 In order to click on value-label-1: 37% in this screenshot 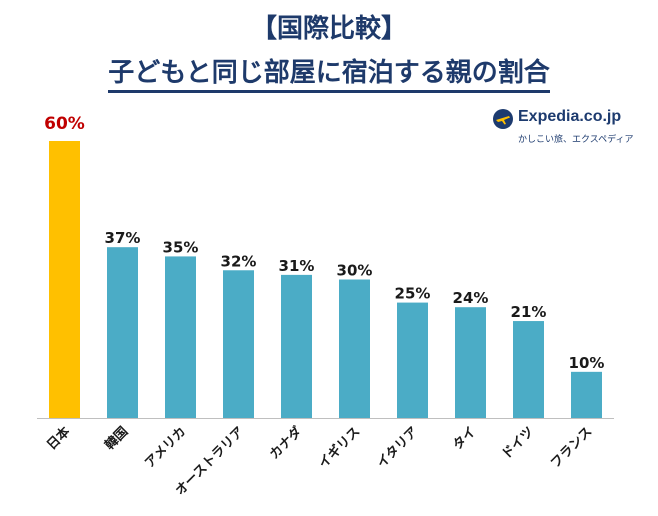, I will do `click(123, 238)`.